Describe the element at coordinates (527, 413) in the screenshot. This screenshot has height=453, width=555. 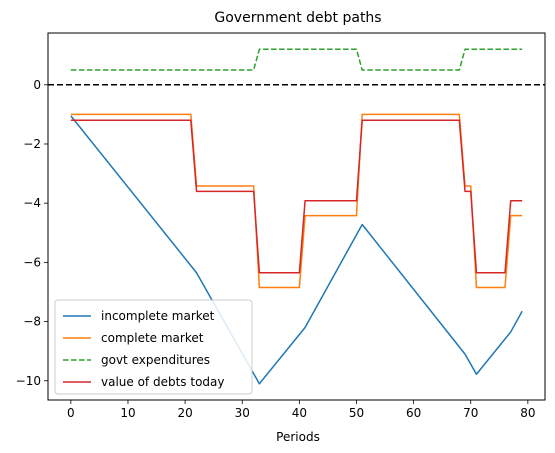
I see `x-tick-label: 80` at that location.